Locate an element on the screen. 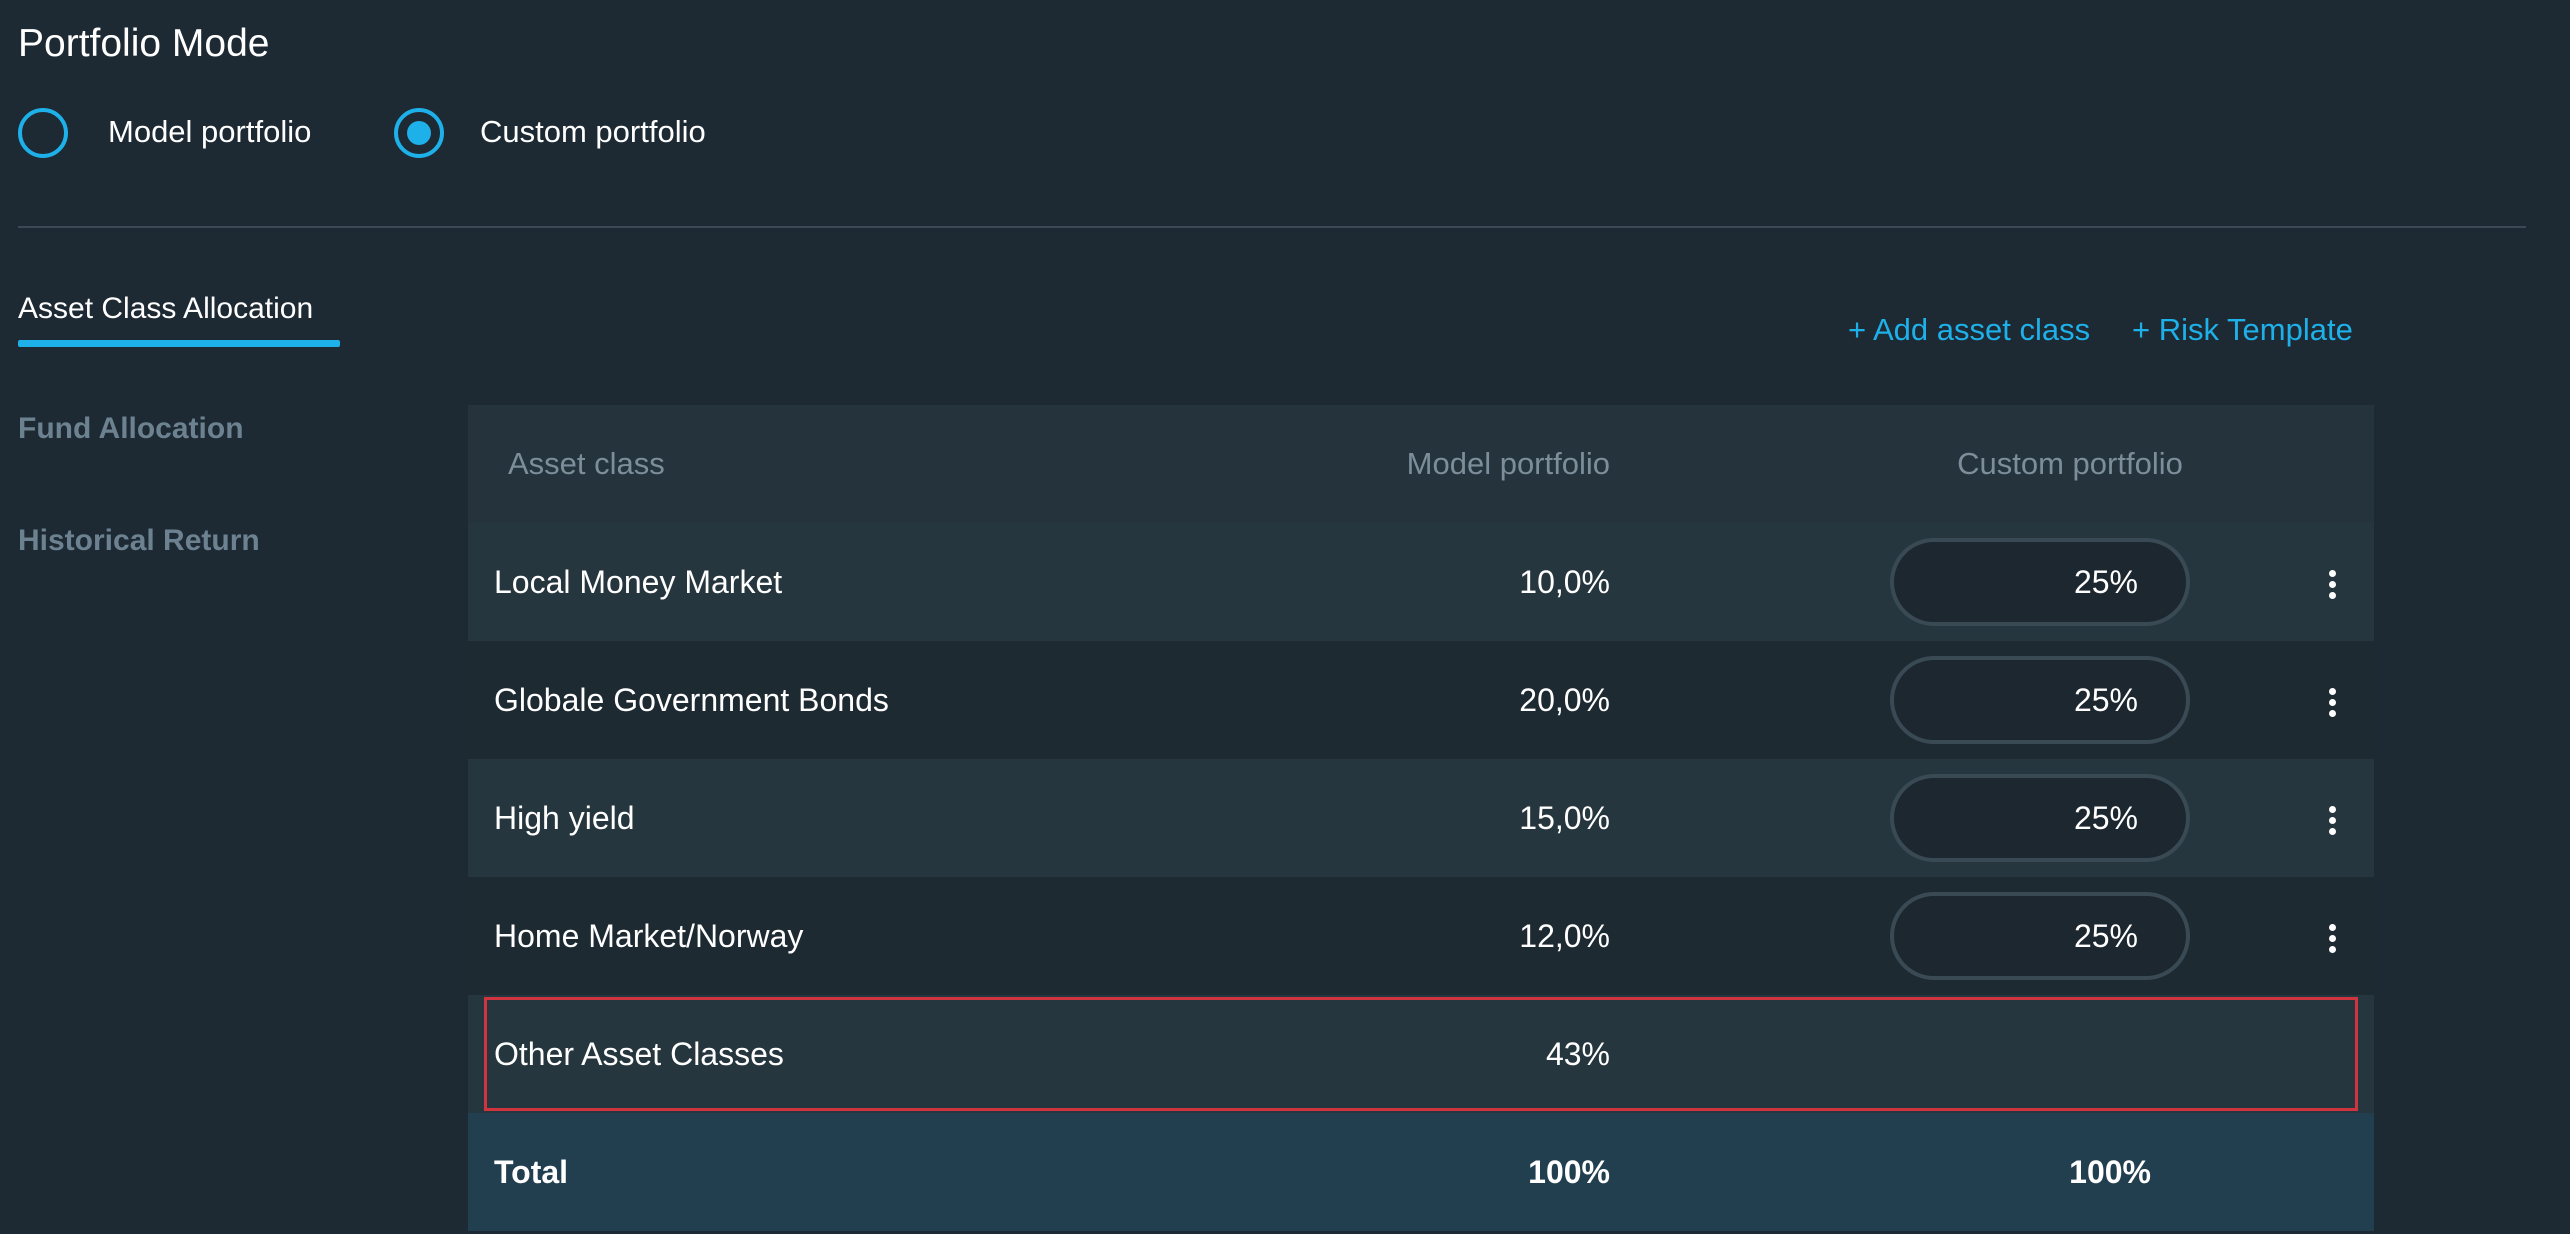 This screenshot has height=1234, width=2570. total-row: Total 100% 100% is located at coordinates (1421, 1172).